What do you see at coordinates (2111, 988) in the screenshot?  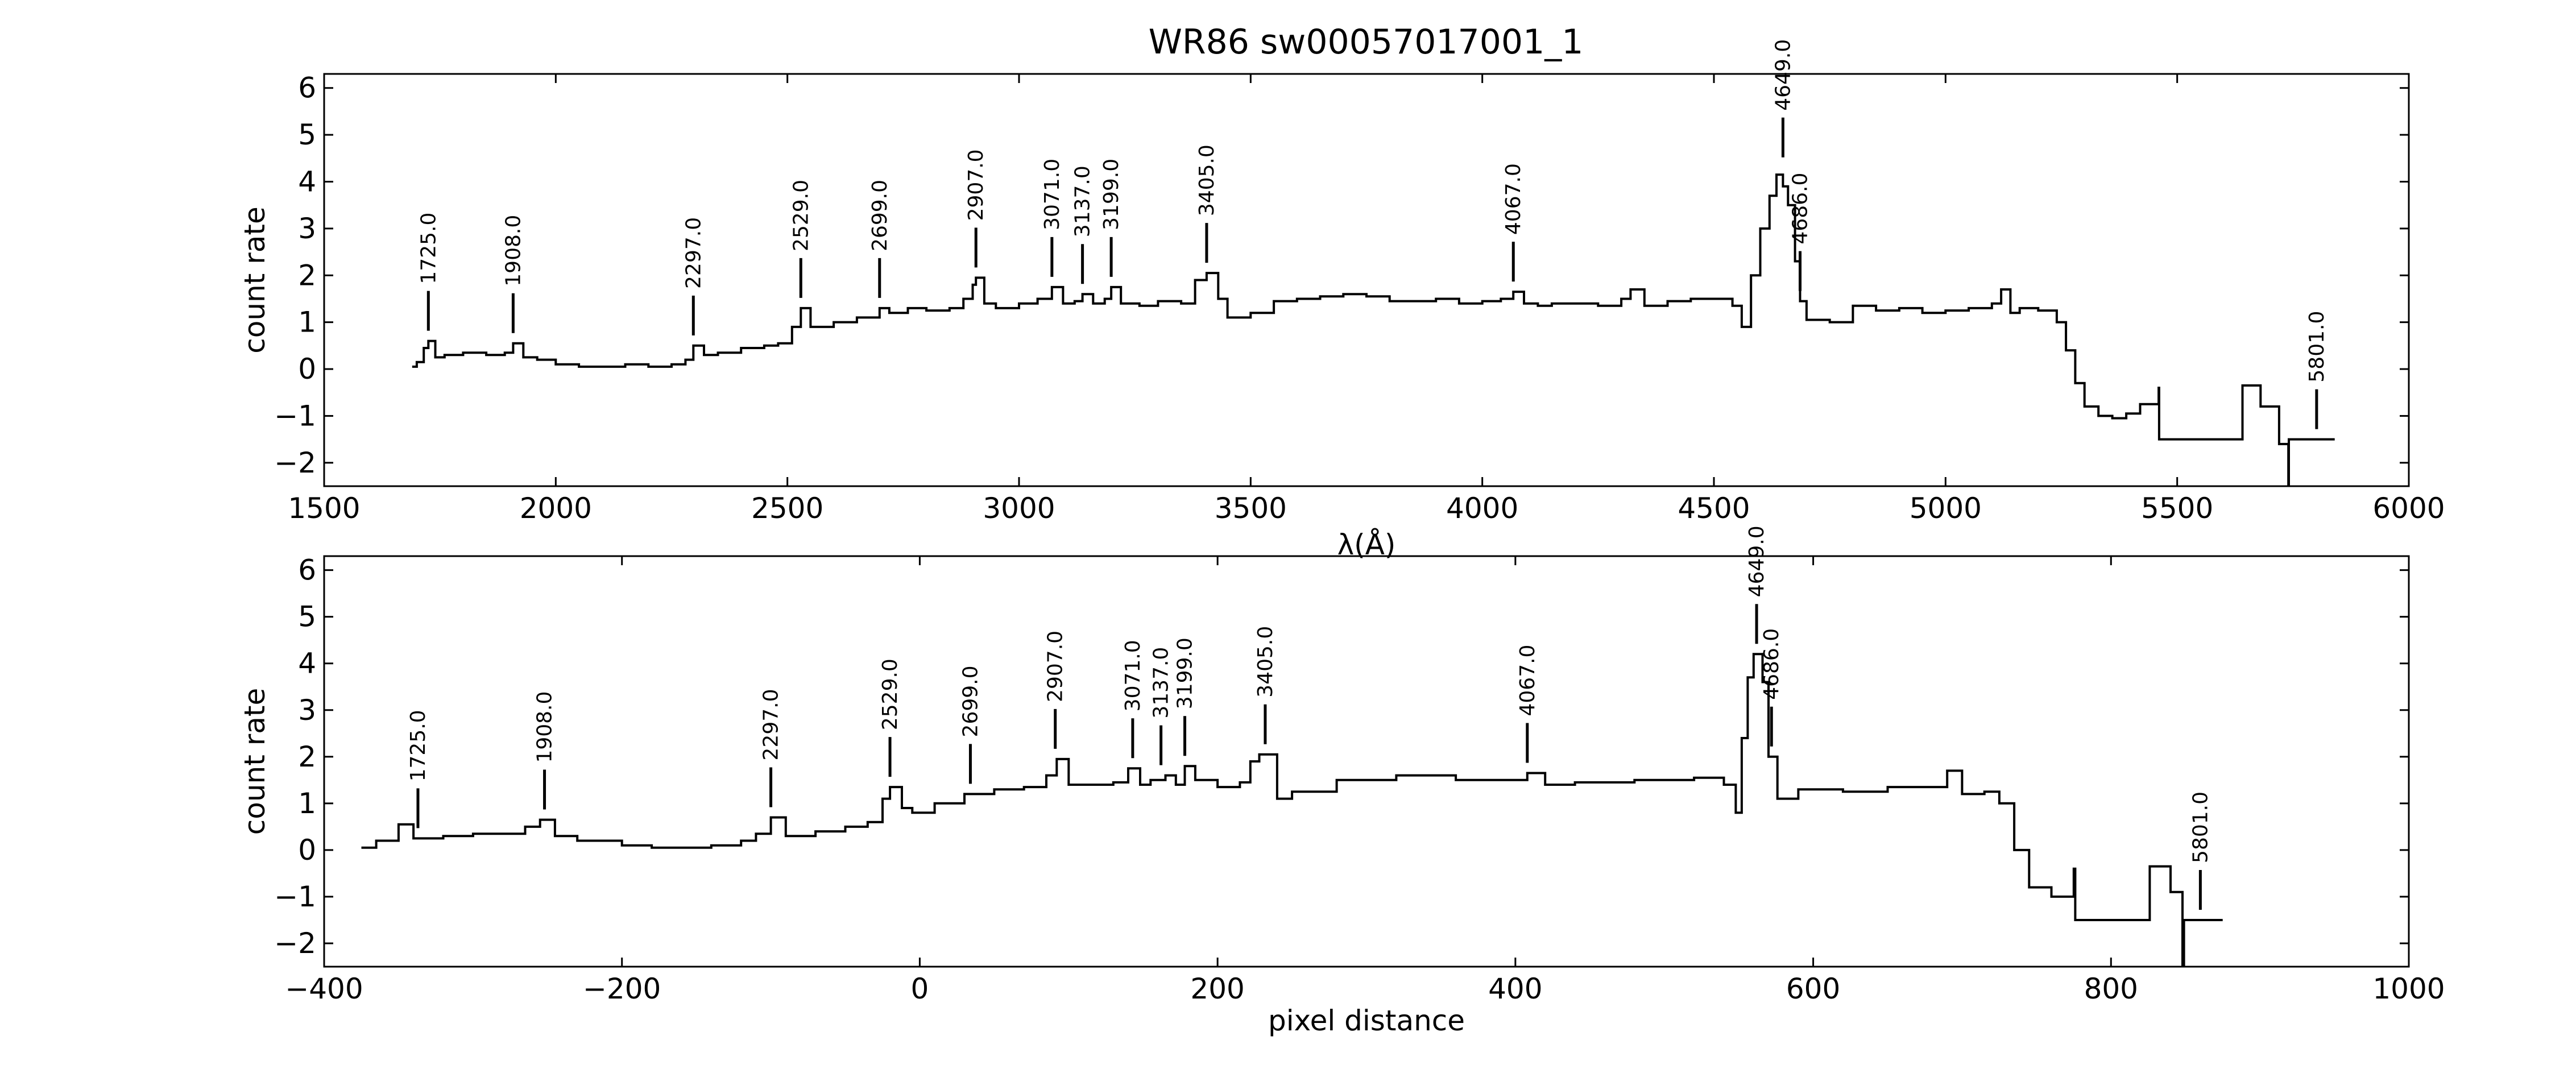 I see `x-tick-label: 800` at bounding box center [2111, 988].